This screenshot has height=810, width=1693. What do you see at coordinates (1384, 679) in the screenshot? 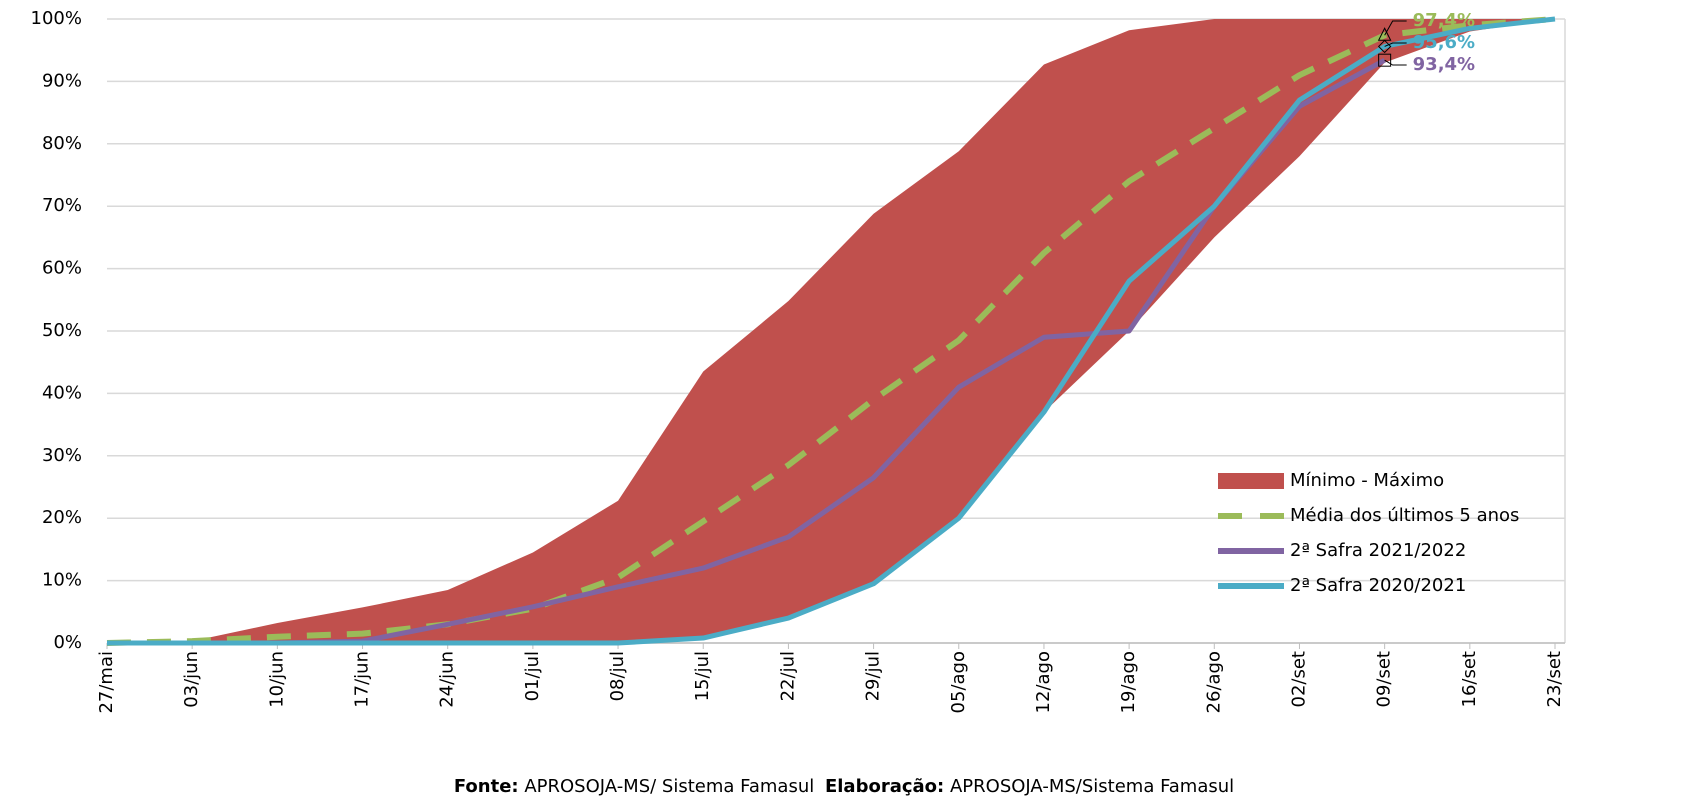
I see `x-tick-label: 09/set` at bounding box center [1384, 679].